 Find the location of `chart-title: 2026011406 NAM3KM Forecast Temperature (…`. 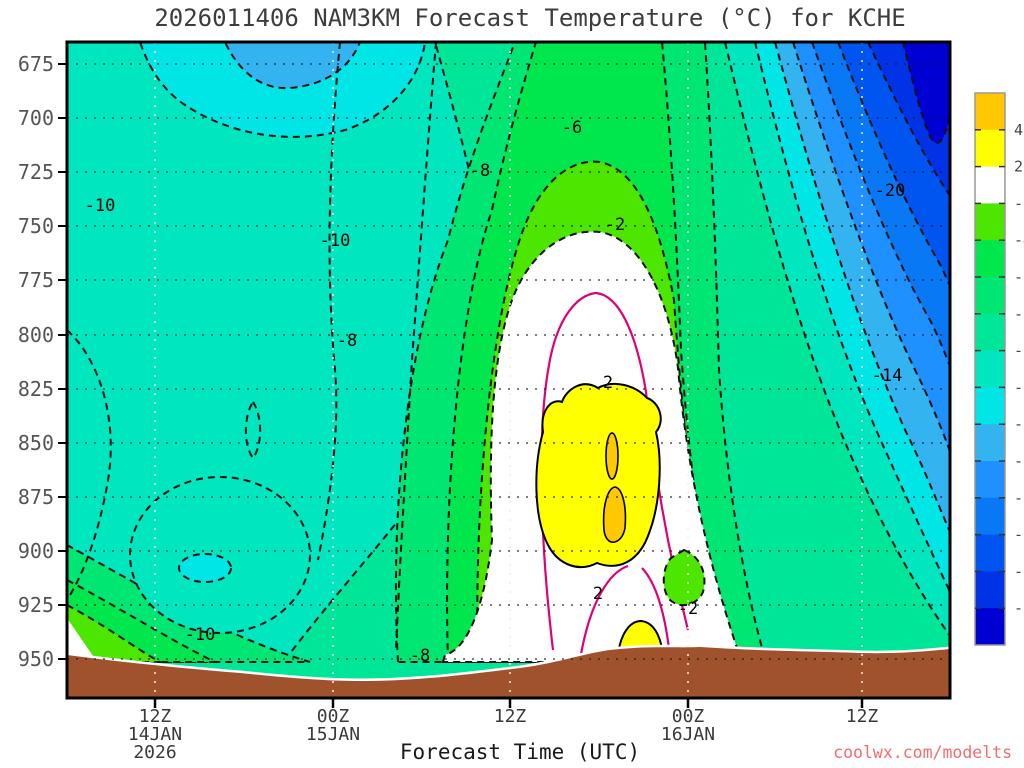

chart-title: 2026011406 NAM3KM Forecast Temperature (… is located at coordinates (529, 18).